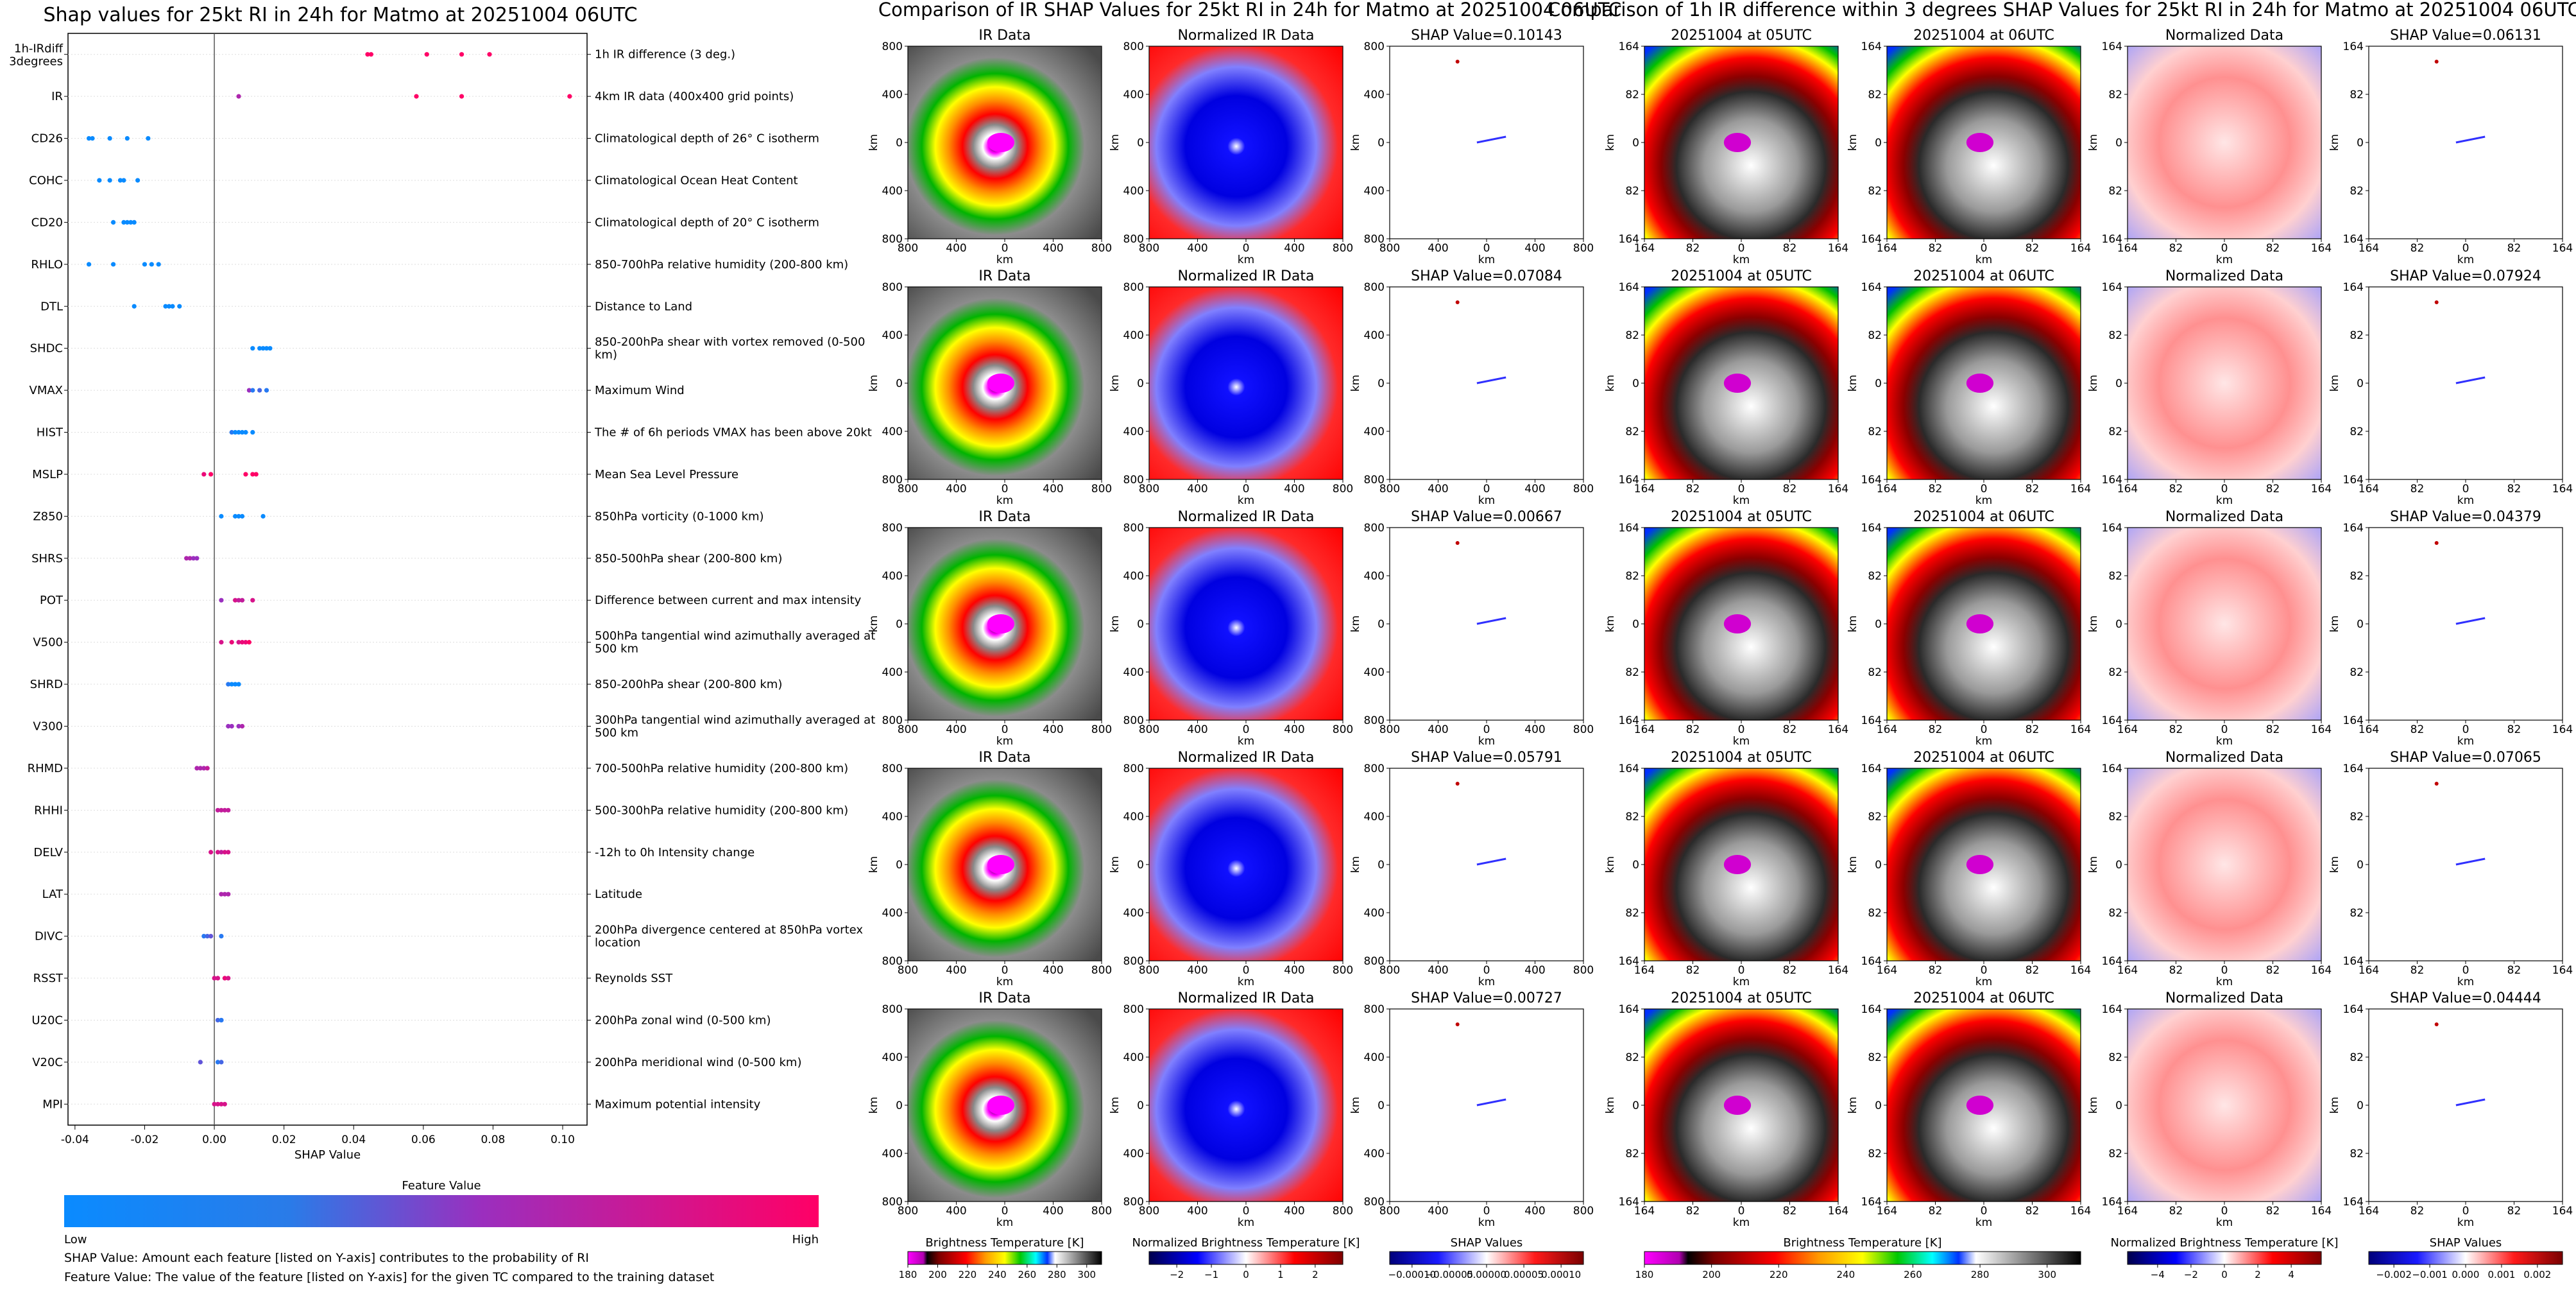 Image resolution: width=2576 pixels, height=1292 pixels. What do you see at coordinates (36, 55) in the screenshot?
I see `feature-tick-label: 1h-IRdiff 3degrees` at bounding box center [36, 55].